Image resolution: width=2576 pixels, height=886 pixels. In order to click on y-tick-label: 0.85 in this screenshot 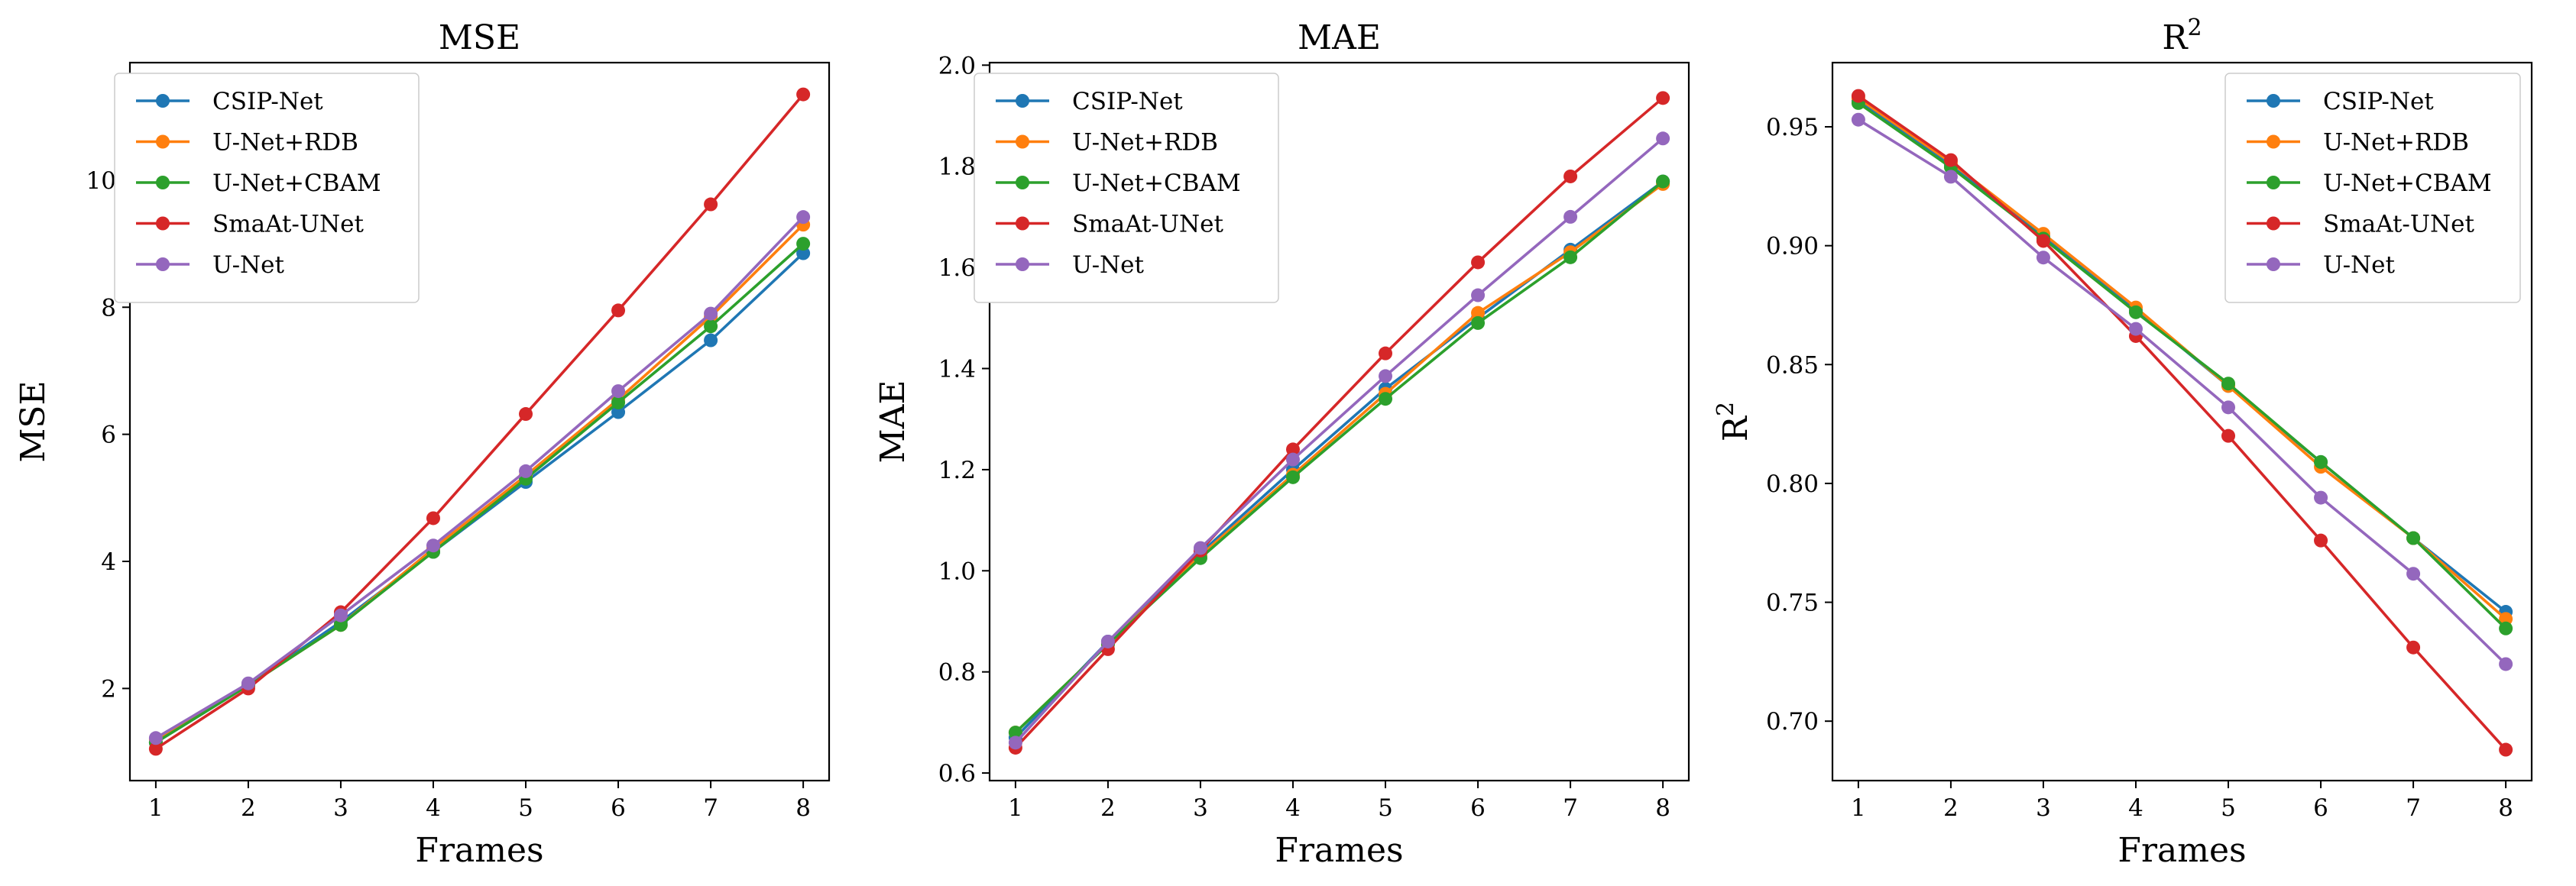, I will do `click(1793, 365)`.